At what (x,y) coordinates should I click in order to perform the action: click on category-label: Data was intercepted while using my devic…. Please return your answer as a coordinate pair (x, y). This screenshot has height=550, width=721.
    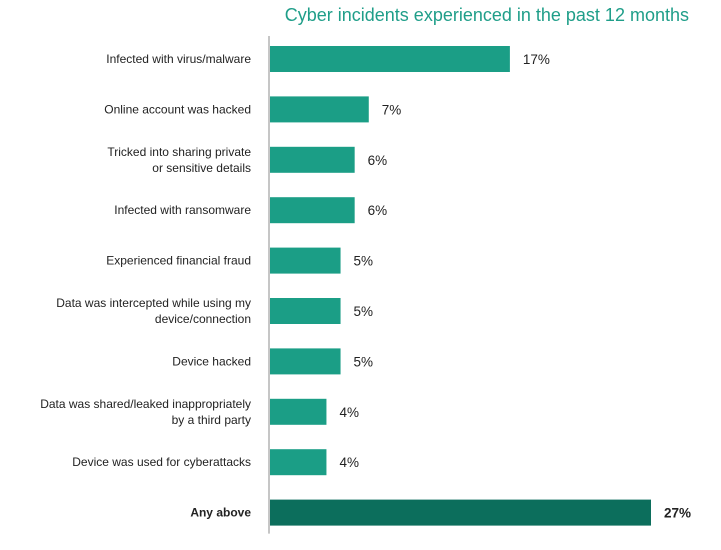
    Looking at the image, I should click on (153, 311).